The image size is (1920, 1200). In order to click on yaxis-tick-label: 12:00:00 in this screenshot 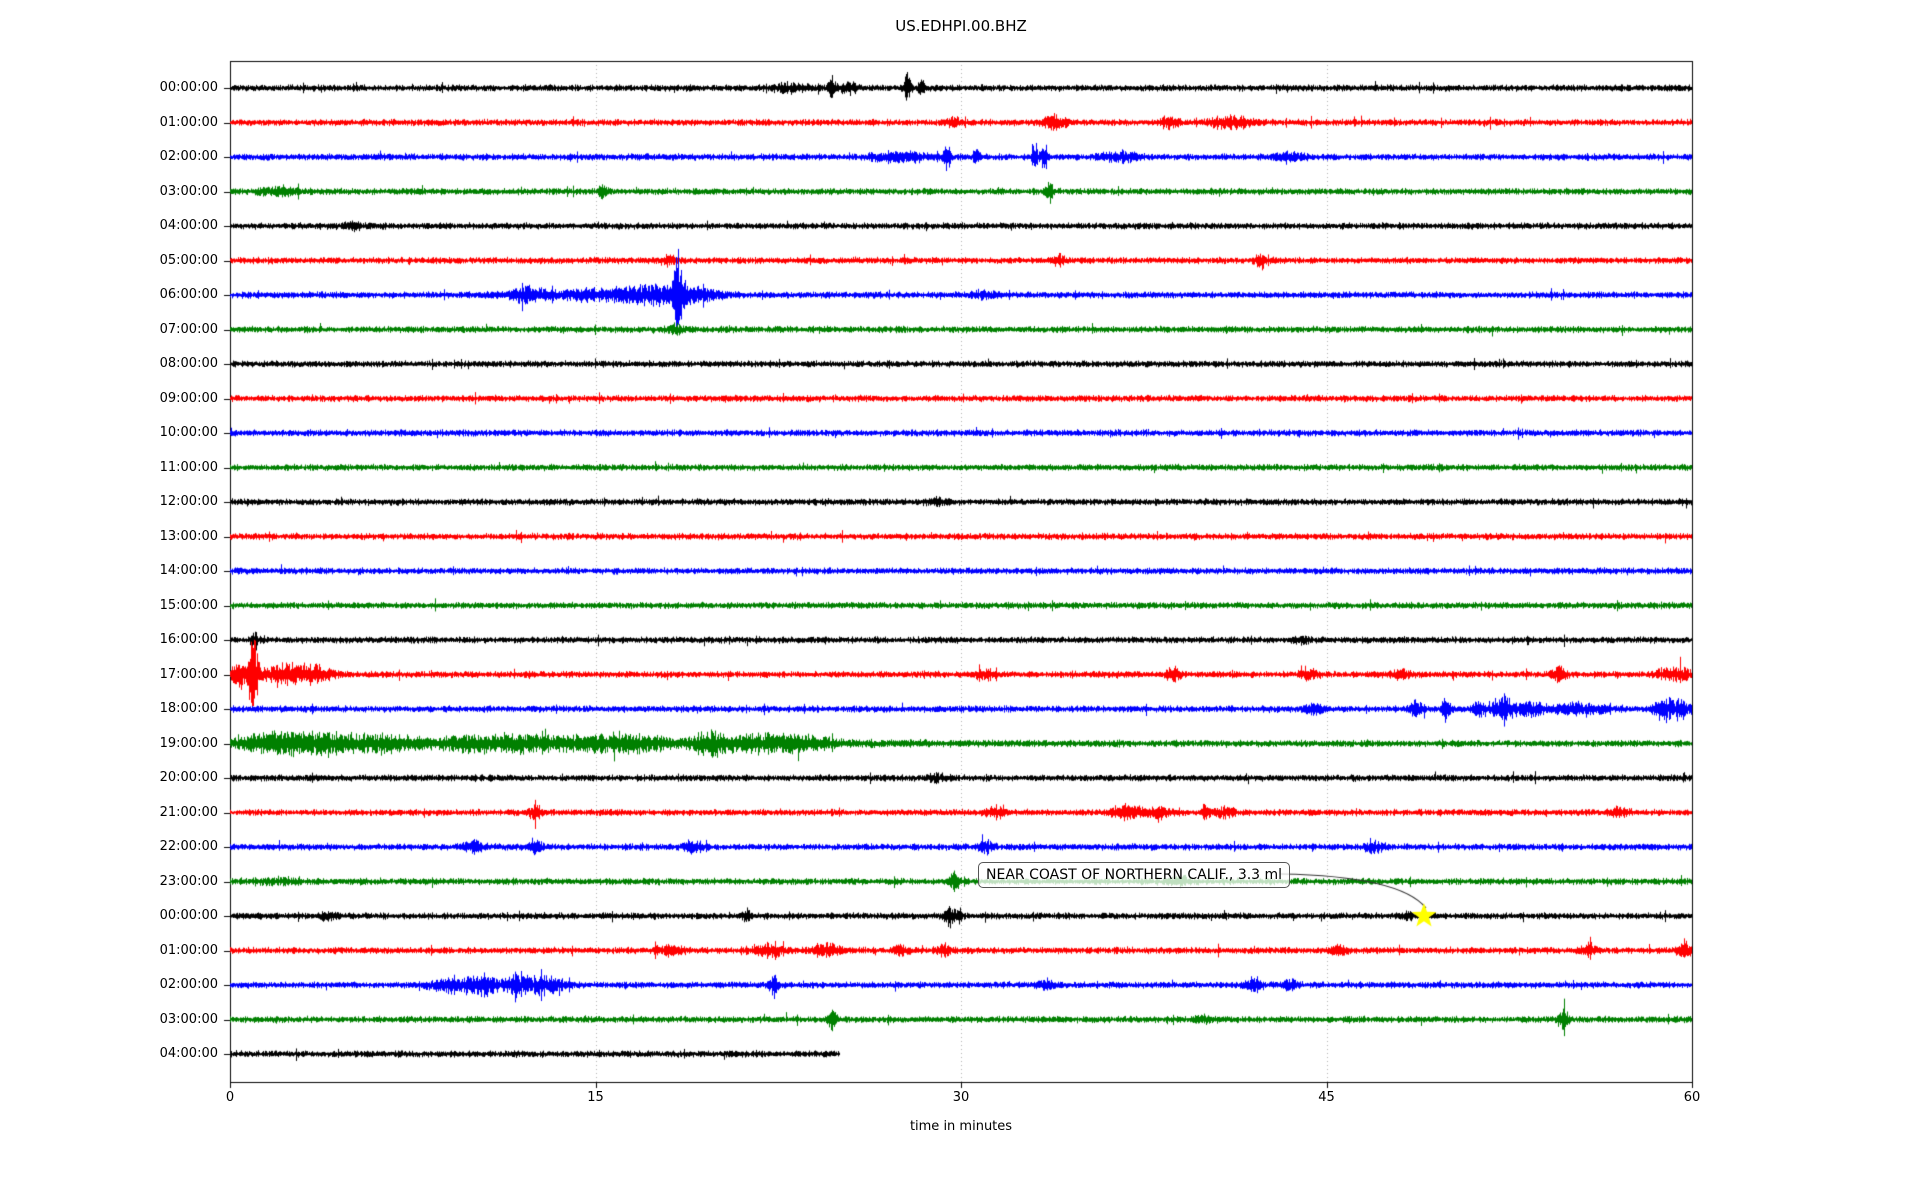, I will do `click(188, 501)`.